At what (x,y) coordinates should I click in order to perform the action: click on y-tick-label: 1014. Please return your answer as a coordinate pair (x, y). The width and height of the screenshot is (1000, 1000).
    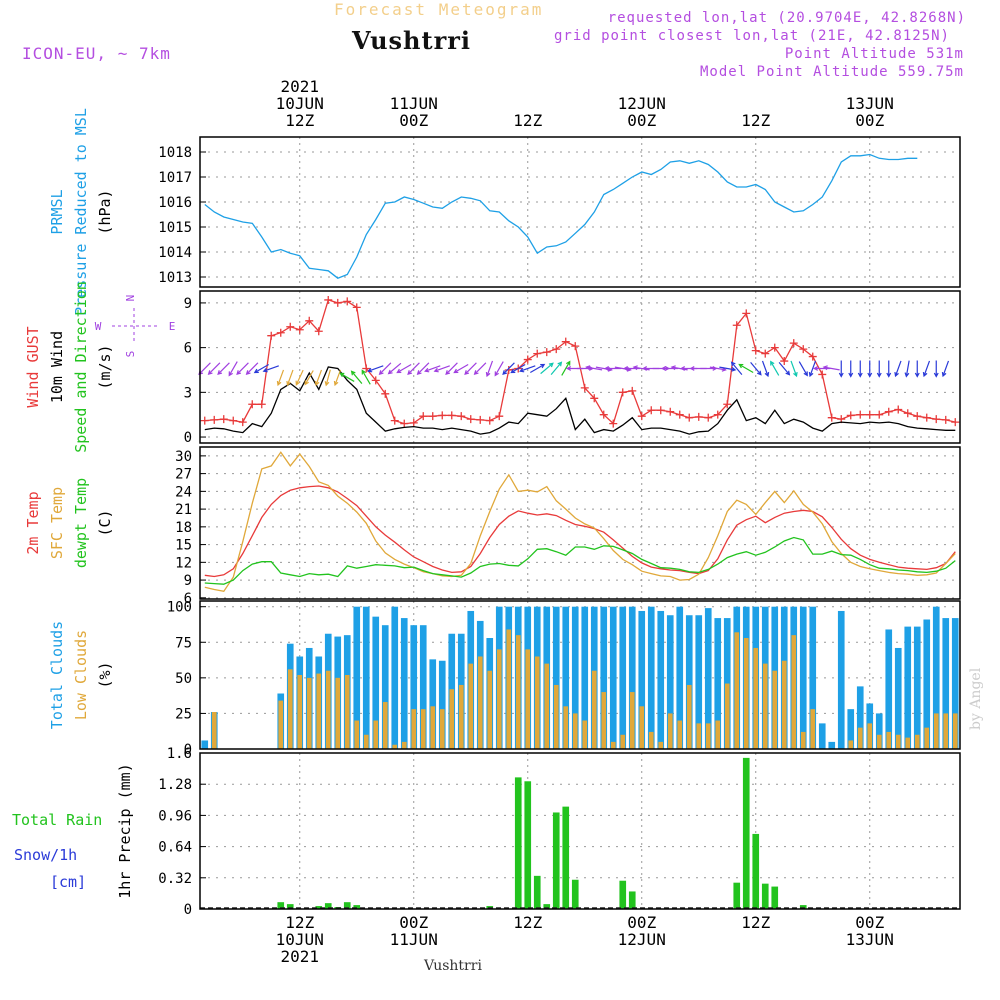
    Looking at the image, I should click on (175, 253).